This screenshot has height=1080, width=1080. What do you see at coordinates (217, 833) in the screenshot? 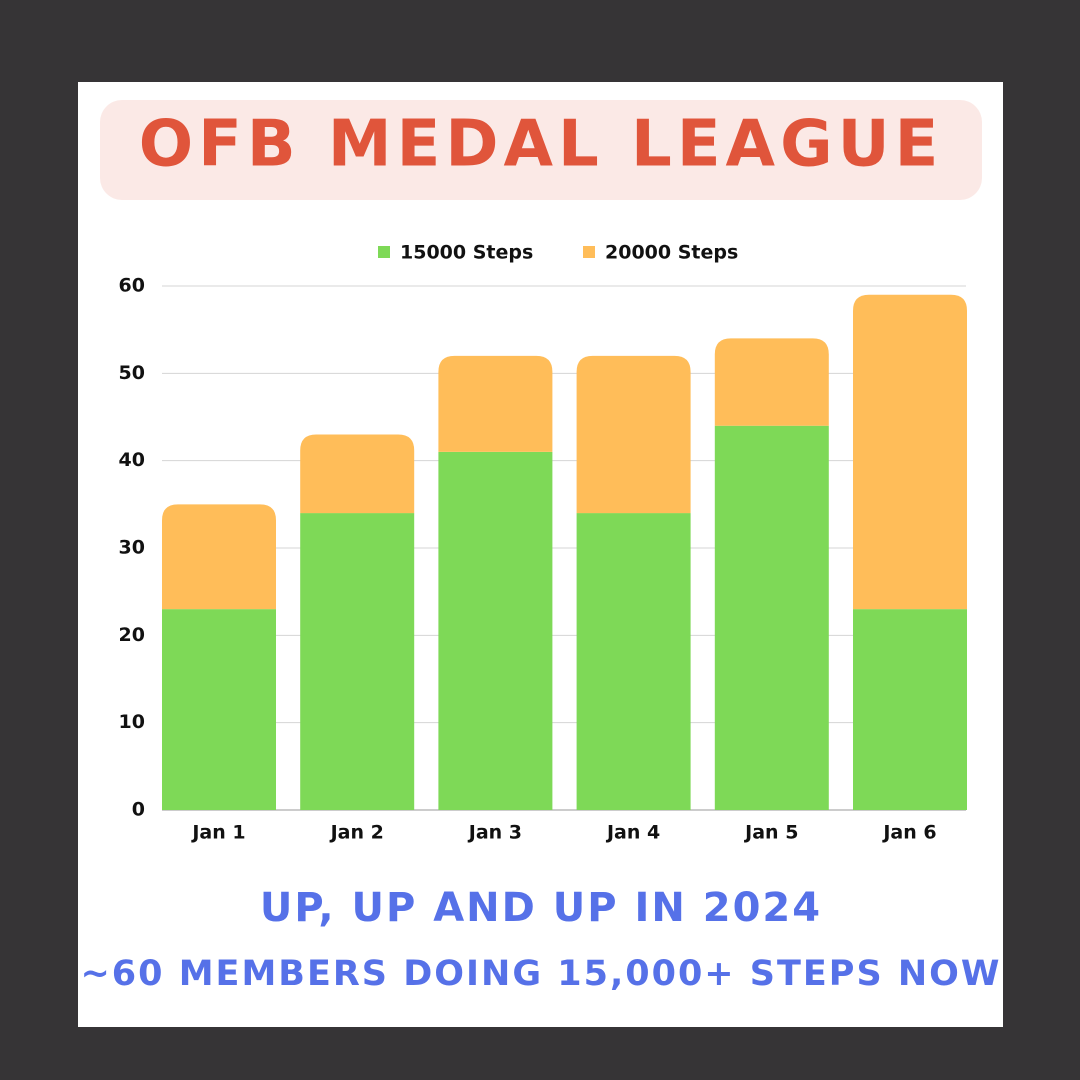
I see `x-tick-label: Jan 1` at bounding box center [217, 833].